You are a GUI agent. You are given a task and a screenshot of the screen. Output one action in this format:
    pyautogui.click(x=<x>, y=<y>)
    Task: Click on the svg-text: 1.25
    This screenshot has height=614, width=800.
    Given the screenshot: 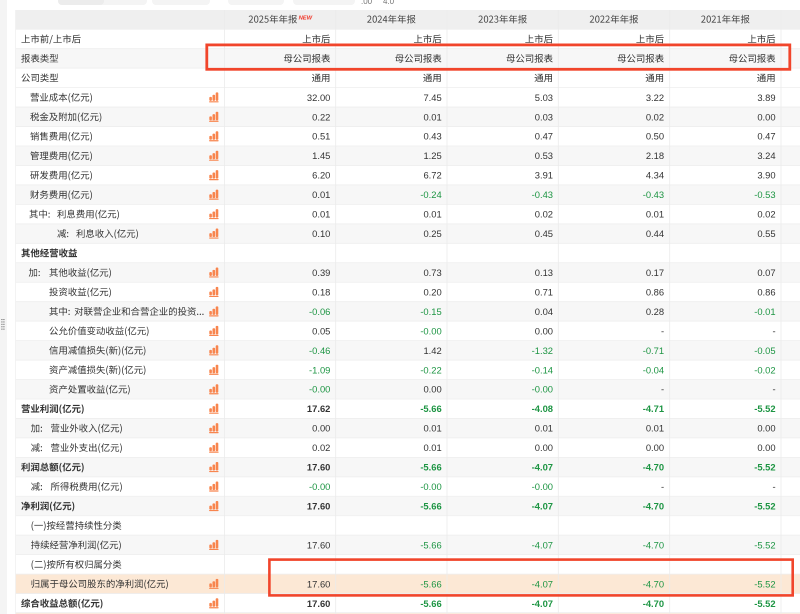 What is the action you would take?
    pyautogui.click(x=432, y=155)
    